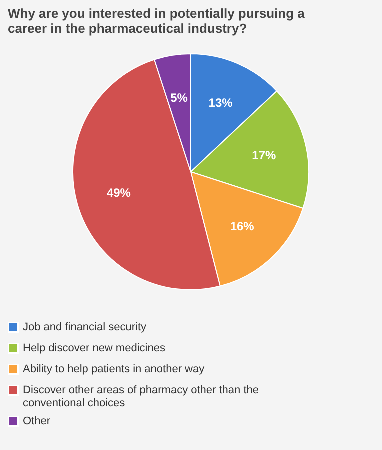  What do you see at coordinates (242, 227) in the screenshot?
I see `data-label: 16%` at bounding box center [242, 227].